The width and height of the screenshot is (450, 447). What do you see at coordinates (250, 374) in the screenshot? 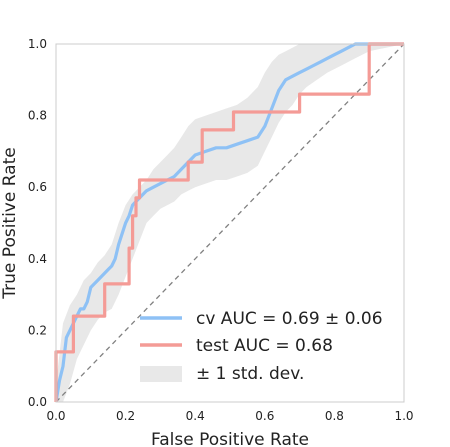
I see `legend-label: ± 1 std. dev.` at bounding box center [250, 374].